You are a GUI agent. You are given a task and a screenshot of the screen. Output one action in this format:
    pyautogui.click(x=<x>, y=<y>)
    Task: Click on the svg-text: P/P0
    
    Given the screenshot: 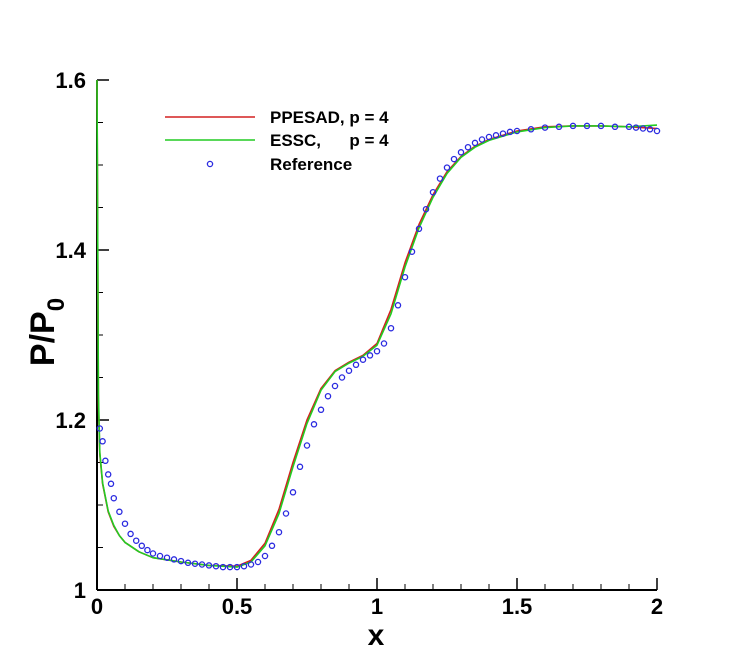 What is the action you would take?
    pyautogui.click(x=47, y=332)
    